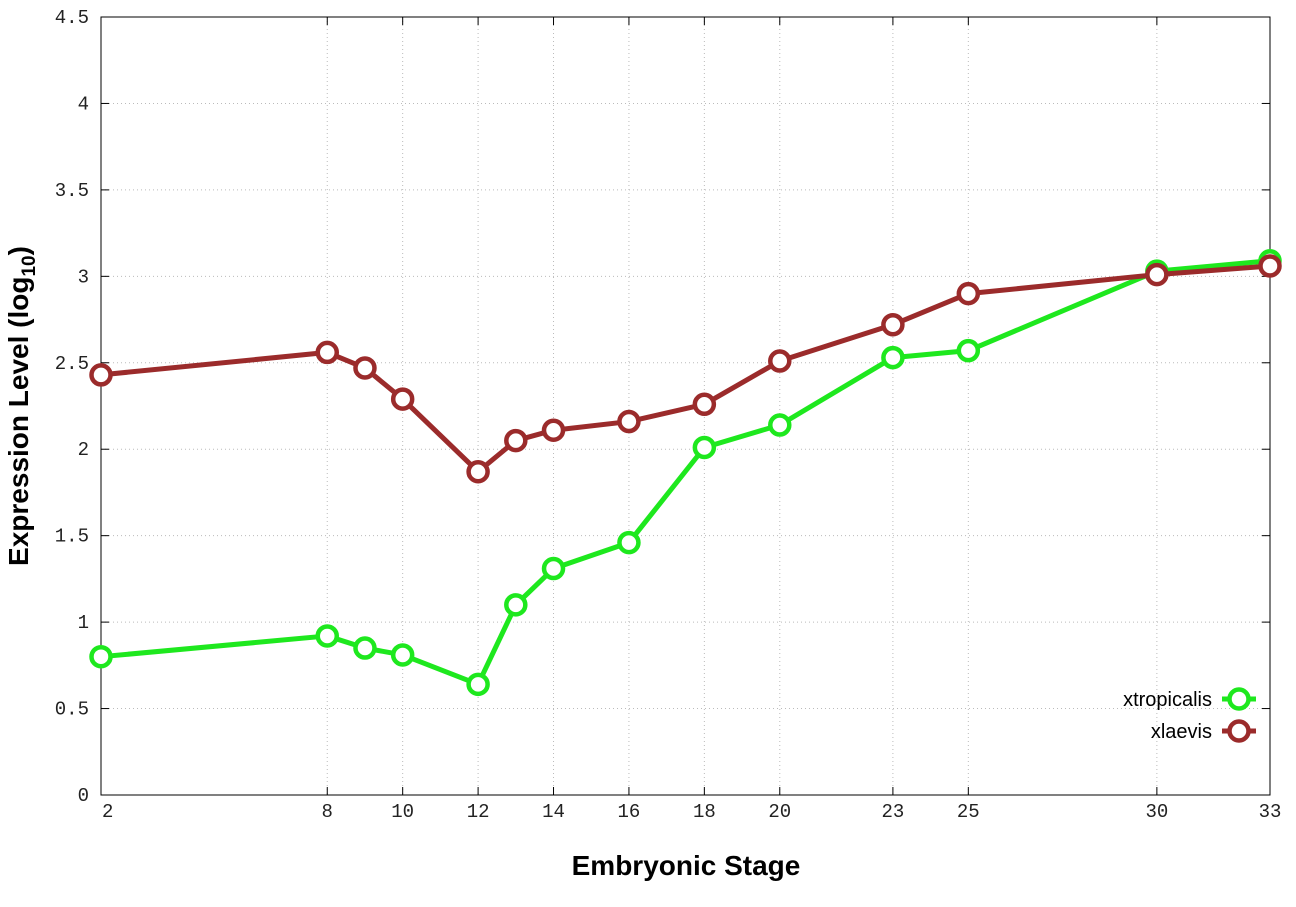  I want to click on x-tick-label: 30, so click(1156, 812).